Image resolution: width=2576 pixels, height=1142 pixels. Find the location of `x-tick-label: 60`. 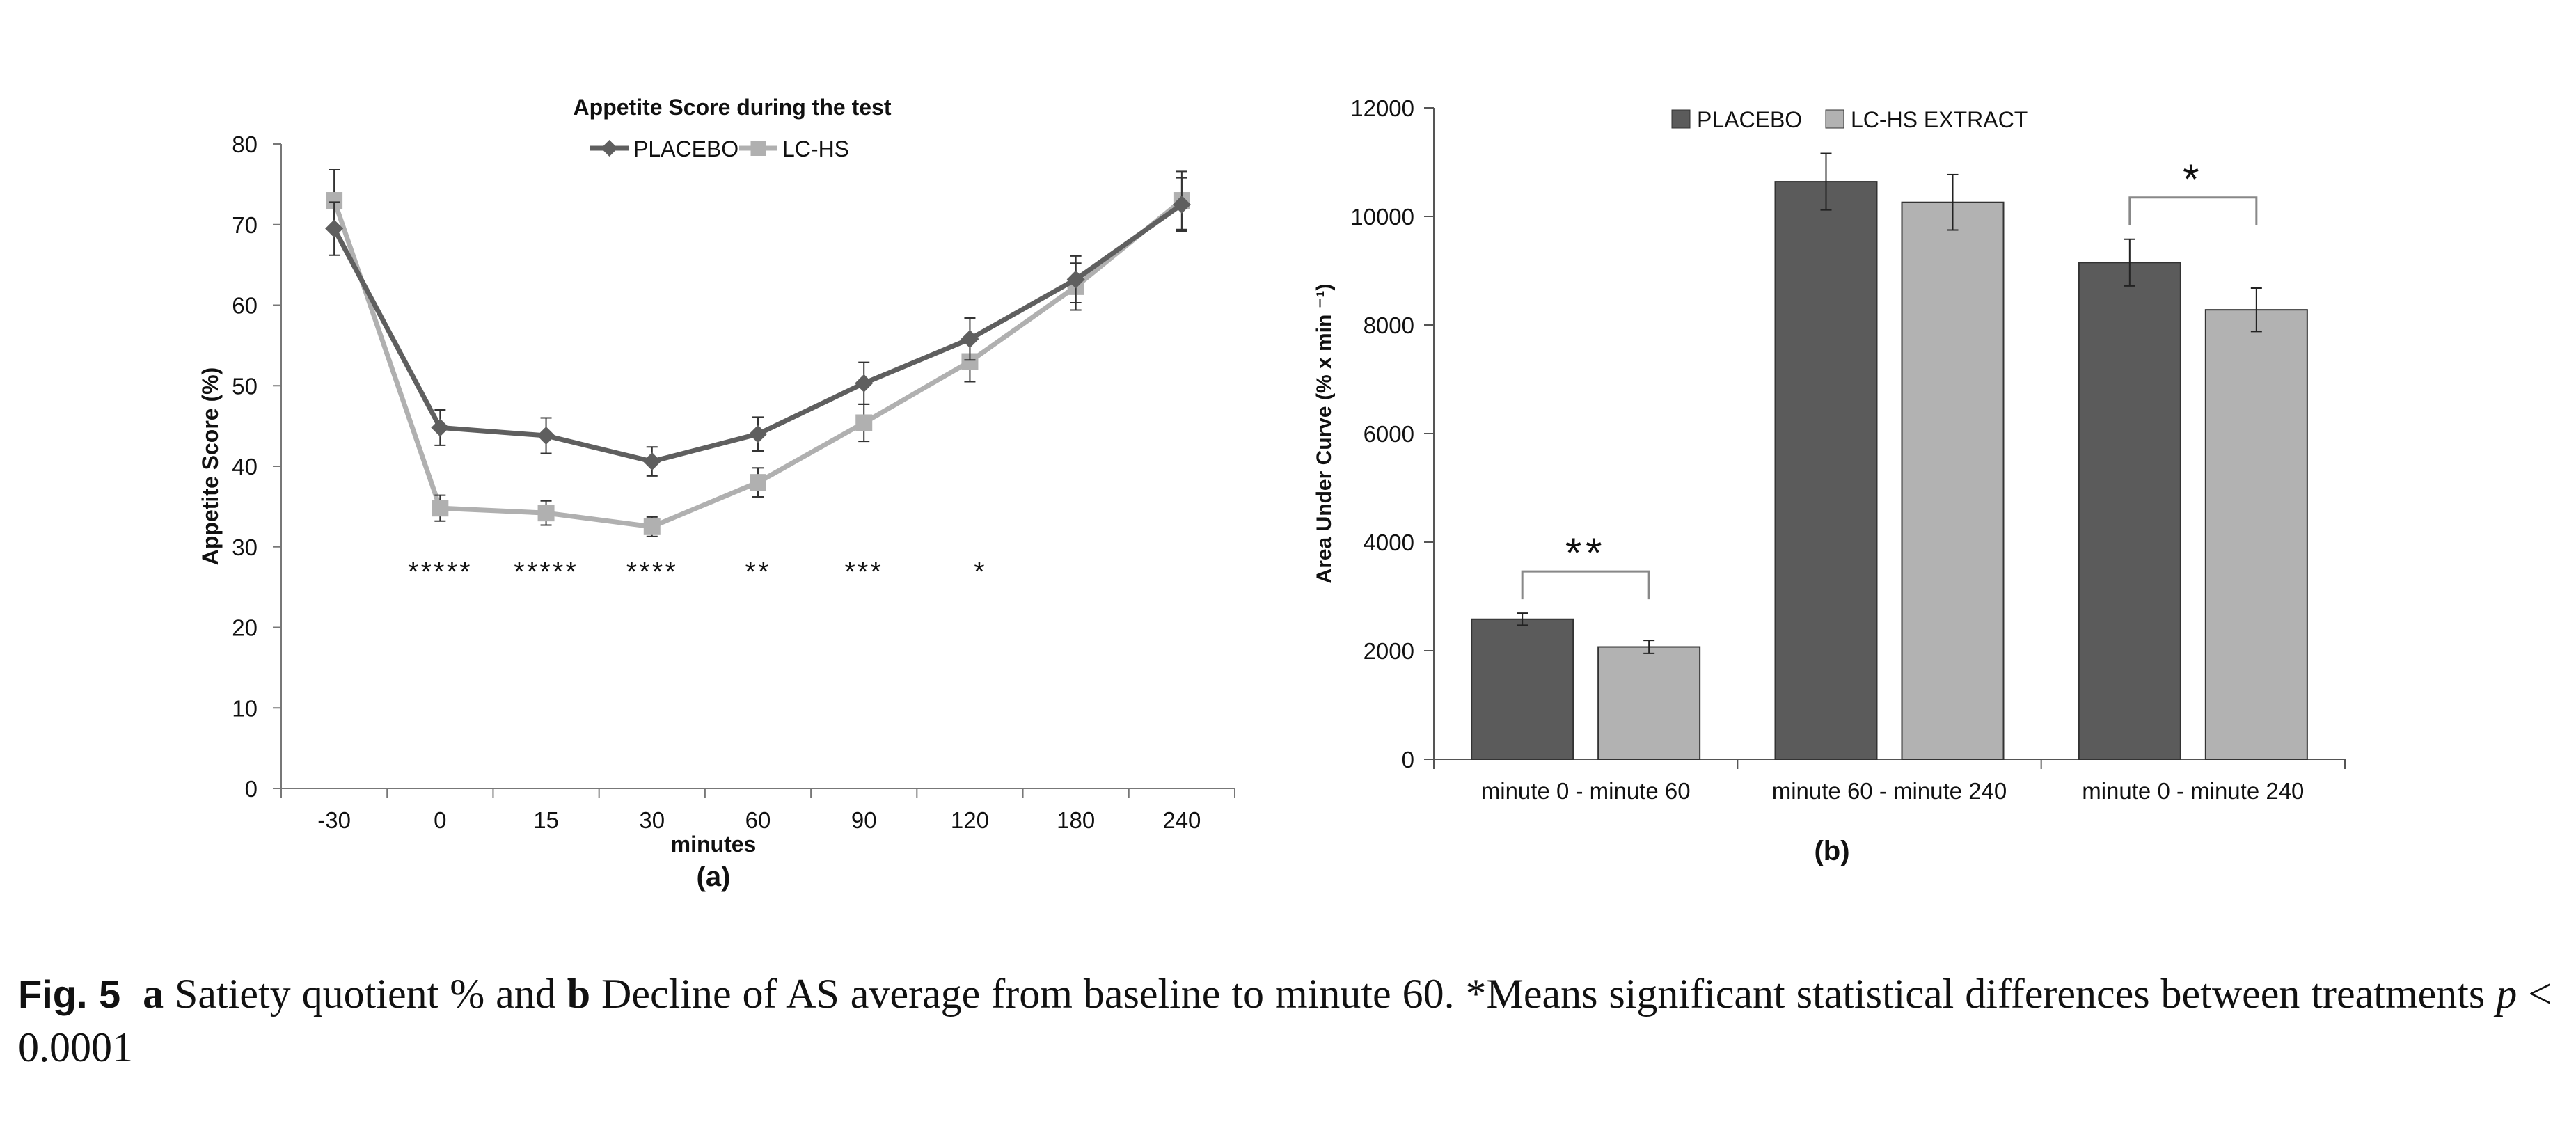

x-tick-label: 60 is located at coordinates (758, 820).